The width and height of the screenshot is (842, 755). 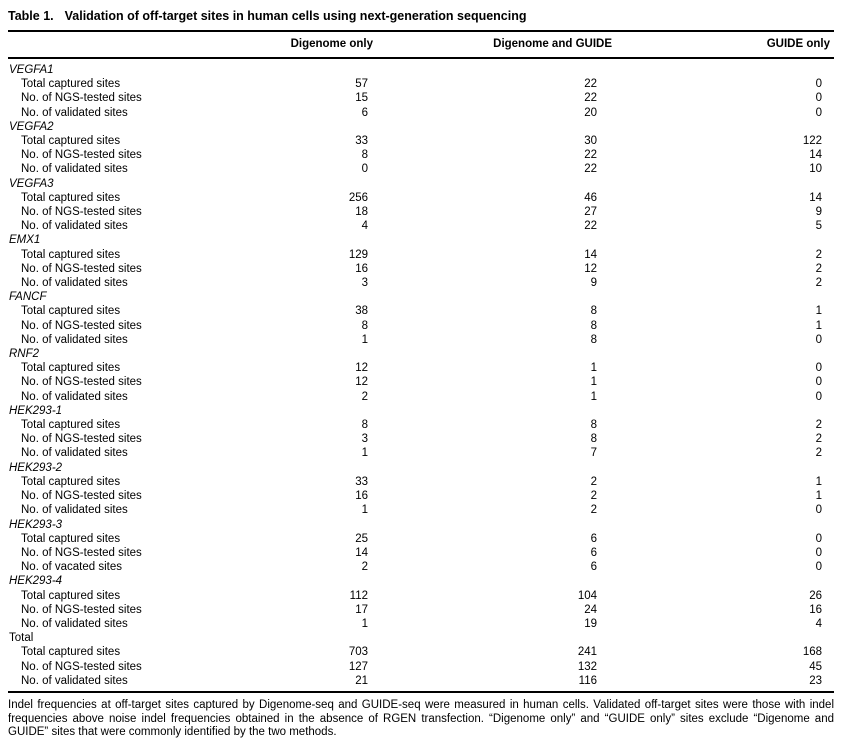 I want to click on group-name: HEK293-1, so click(x=36, y=410).